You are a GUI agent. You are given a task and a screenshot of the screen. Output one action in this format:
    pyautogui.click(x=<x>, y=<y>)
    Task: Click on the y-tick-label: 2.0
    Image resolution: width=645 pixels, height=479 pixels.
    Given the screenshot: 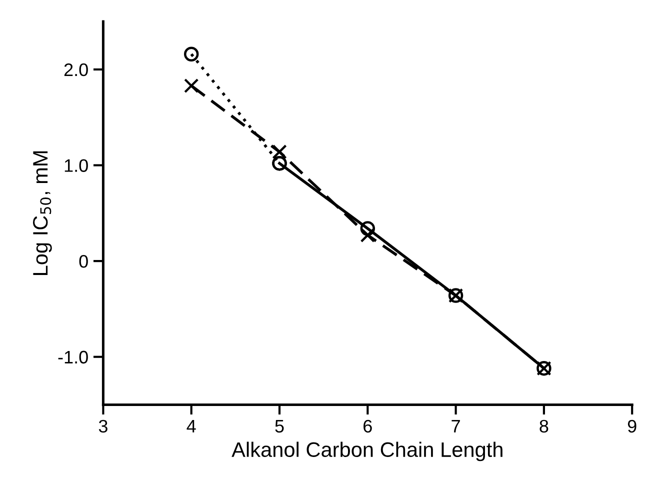 What is the action you would take?
    pyautogui.click(x=76, y=69)
    